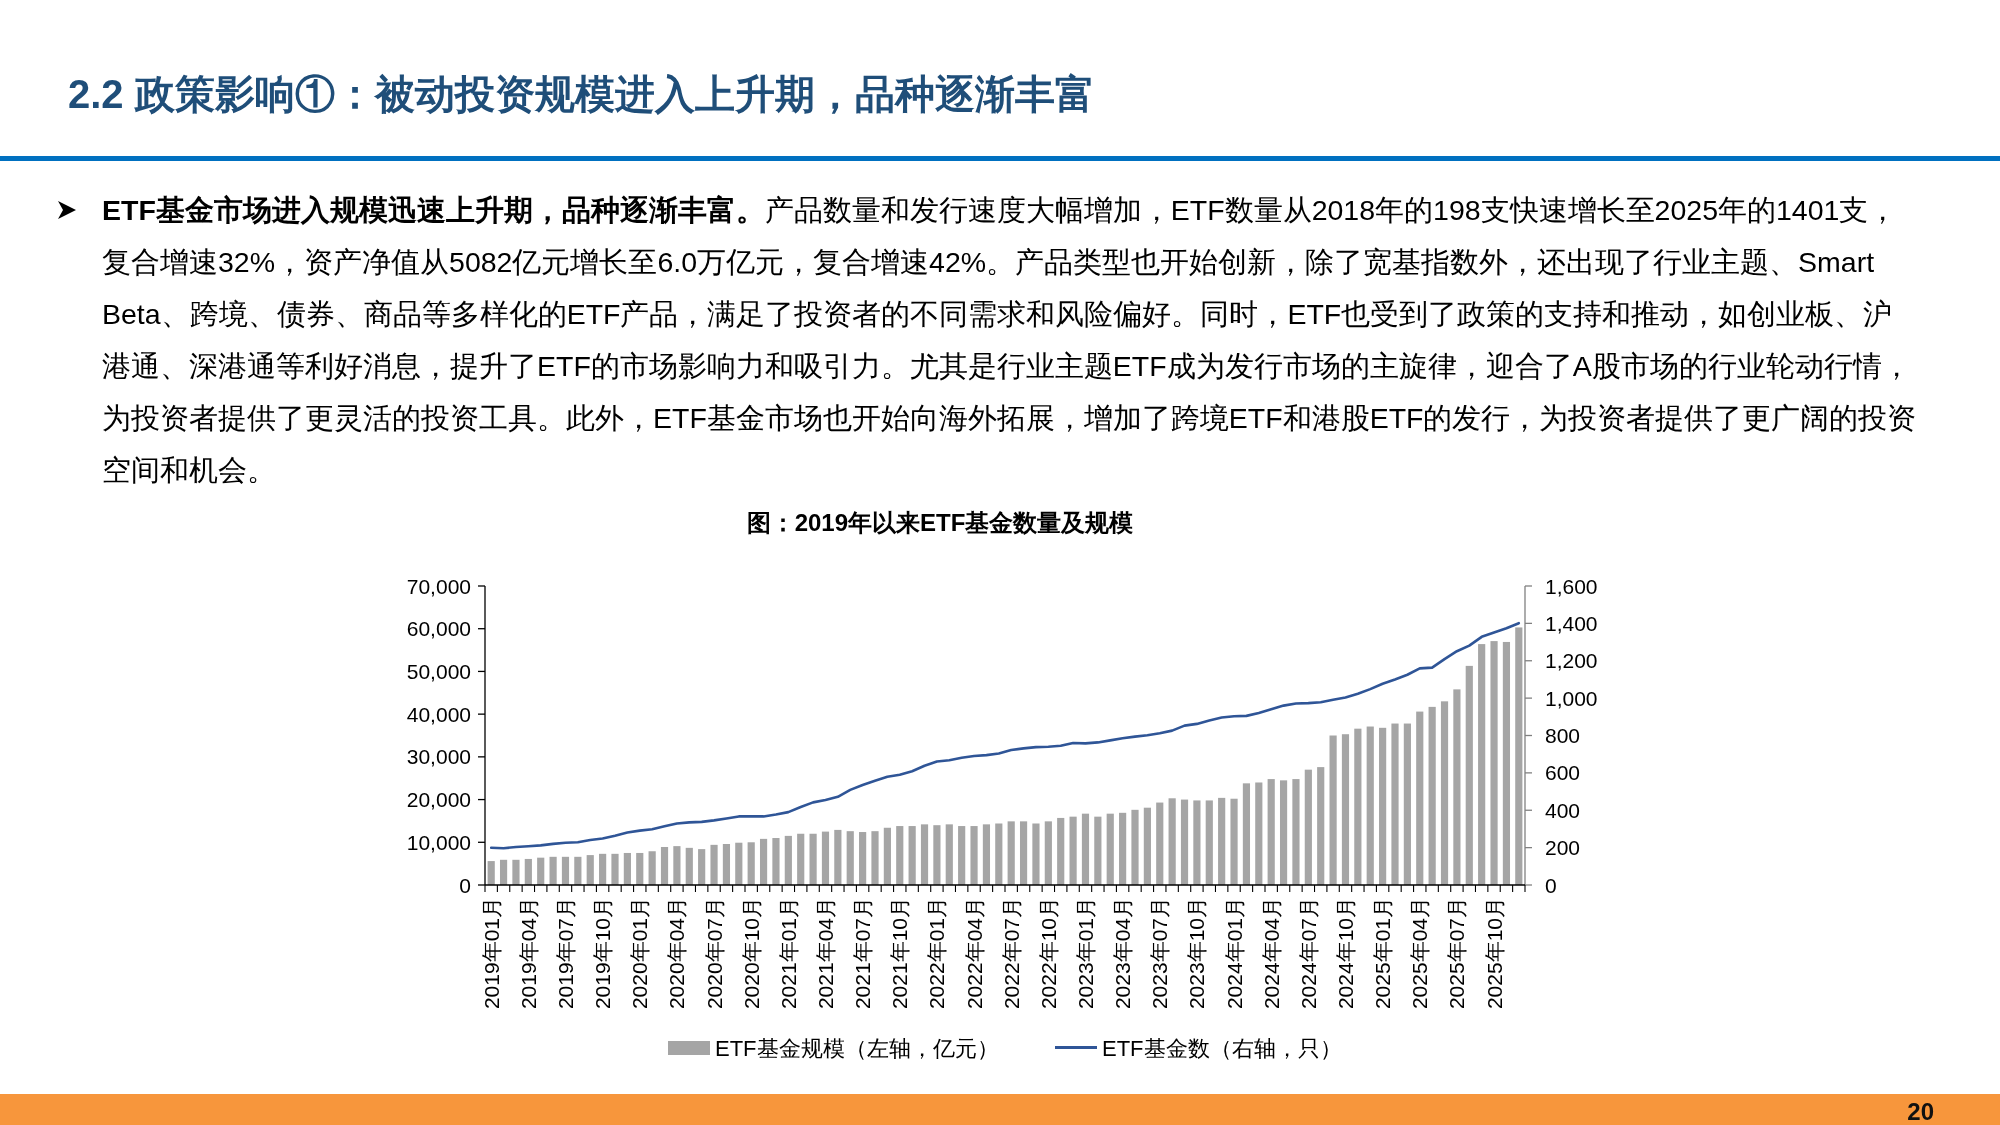 This screenshot has height=1125, width=2000. What do you see at coordinates (1234, 953) in the screenshot?
I see `x-tick-label: 2024年01月` at bounding box center [1234, 953].